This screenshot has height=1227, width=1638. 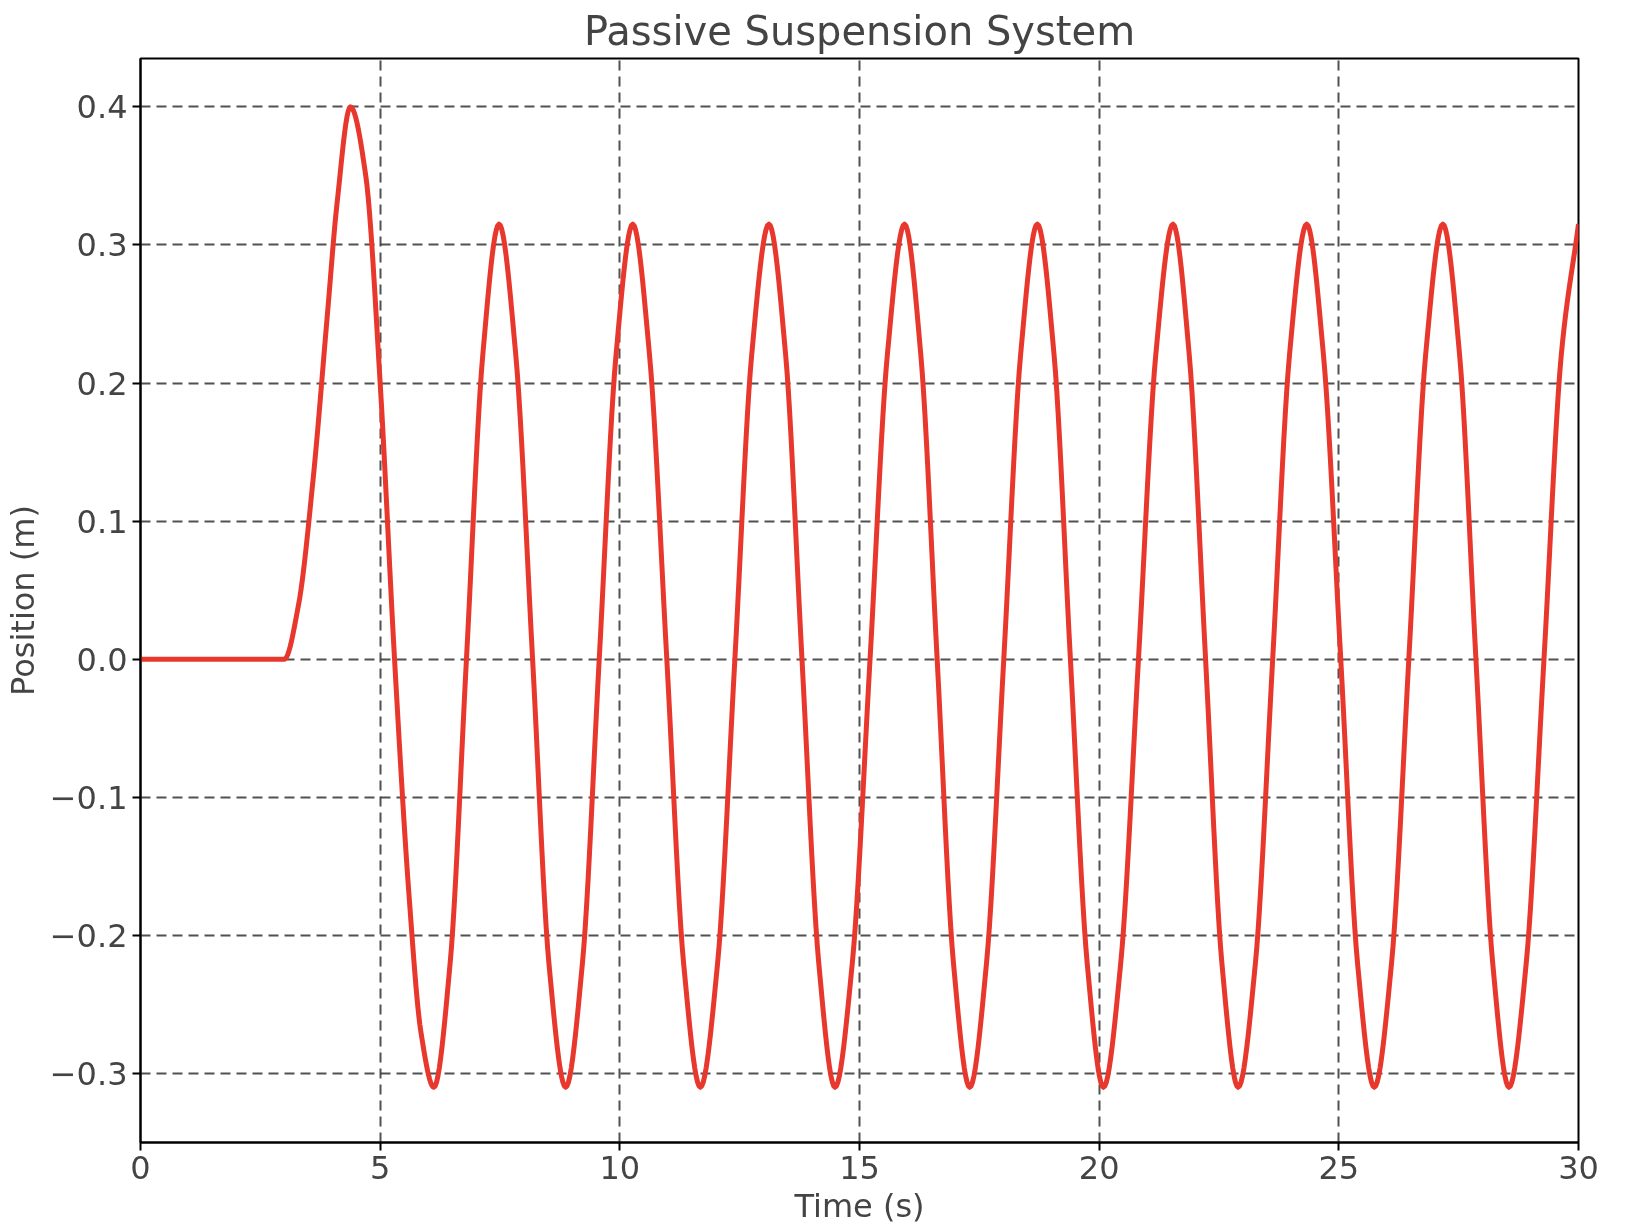 What do you see at coordinates (102, 383) in the screenshot?
I see `y-tick-label: 0.2` at bounding box center [102, 383].